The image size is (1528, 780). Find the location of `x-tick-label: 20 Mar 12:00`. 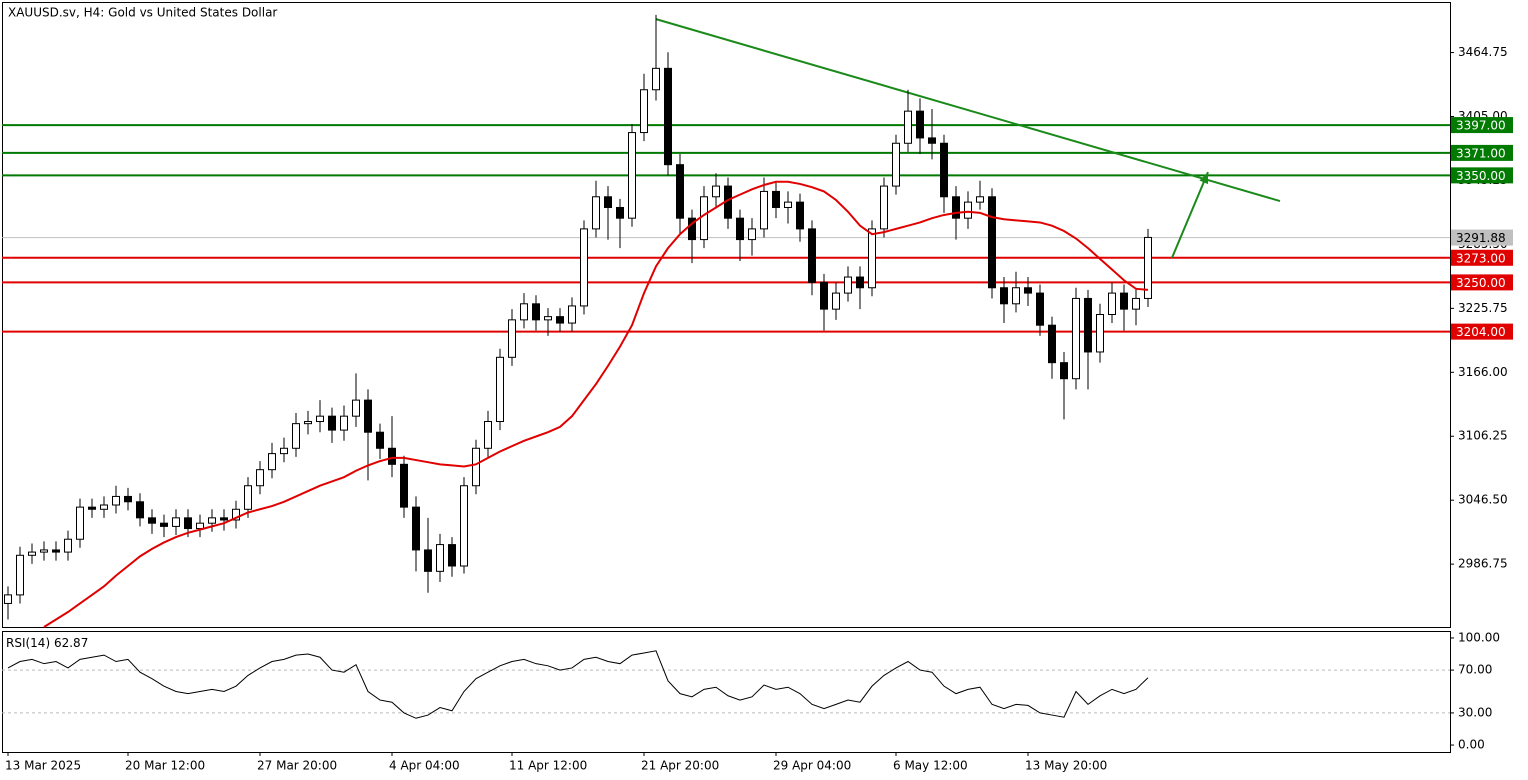

x-tick-label: 20 Mar 12:00 is located at coordinates (165, 766).